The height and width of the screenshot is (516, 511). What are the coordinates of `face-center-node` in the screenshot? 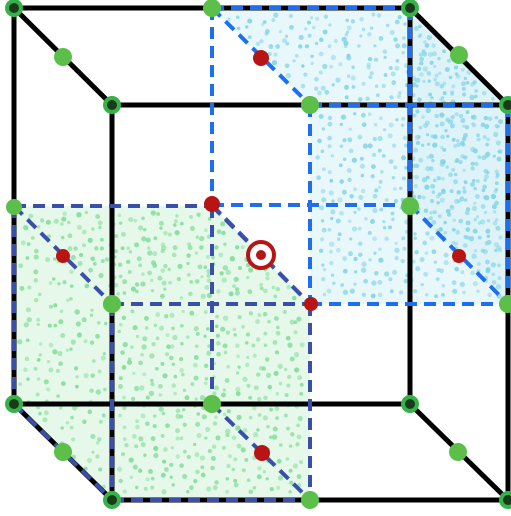 It's located at (311, 304).